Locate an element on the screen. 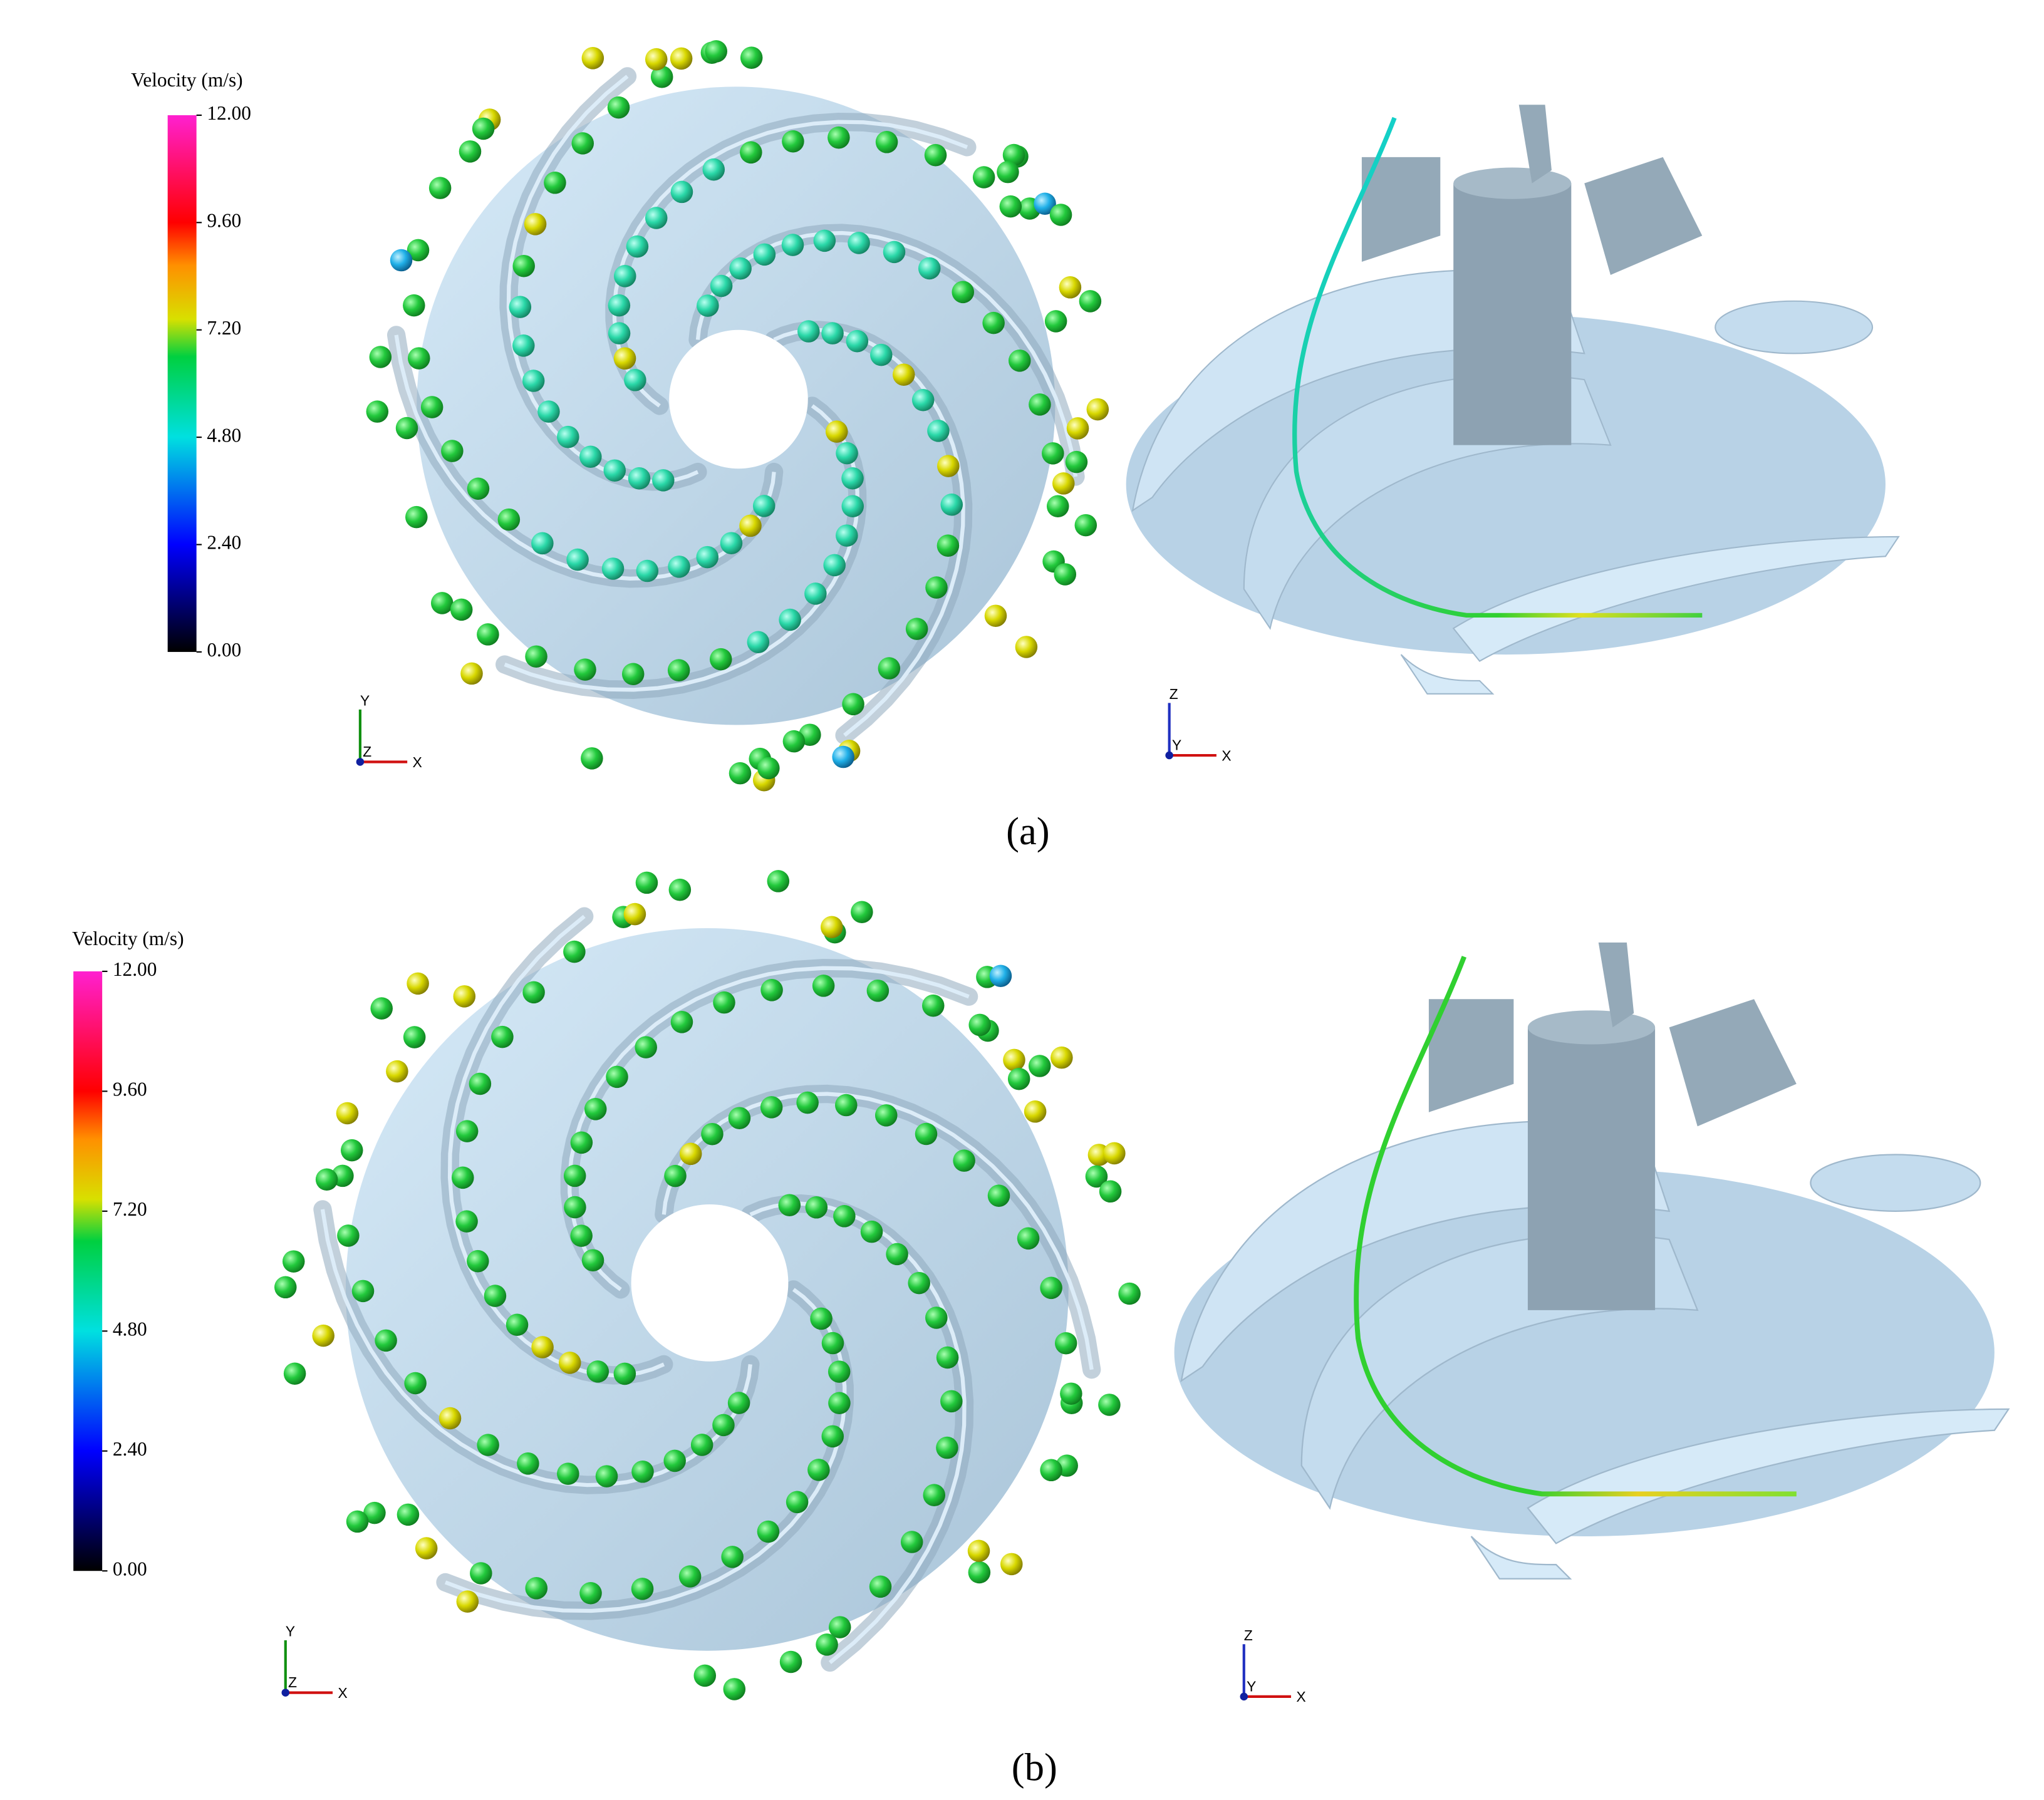 This screenshot has width=2044, height=1800. colorbar-title: Velocity (m/s) is located at coordinates (128, 938).